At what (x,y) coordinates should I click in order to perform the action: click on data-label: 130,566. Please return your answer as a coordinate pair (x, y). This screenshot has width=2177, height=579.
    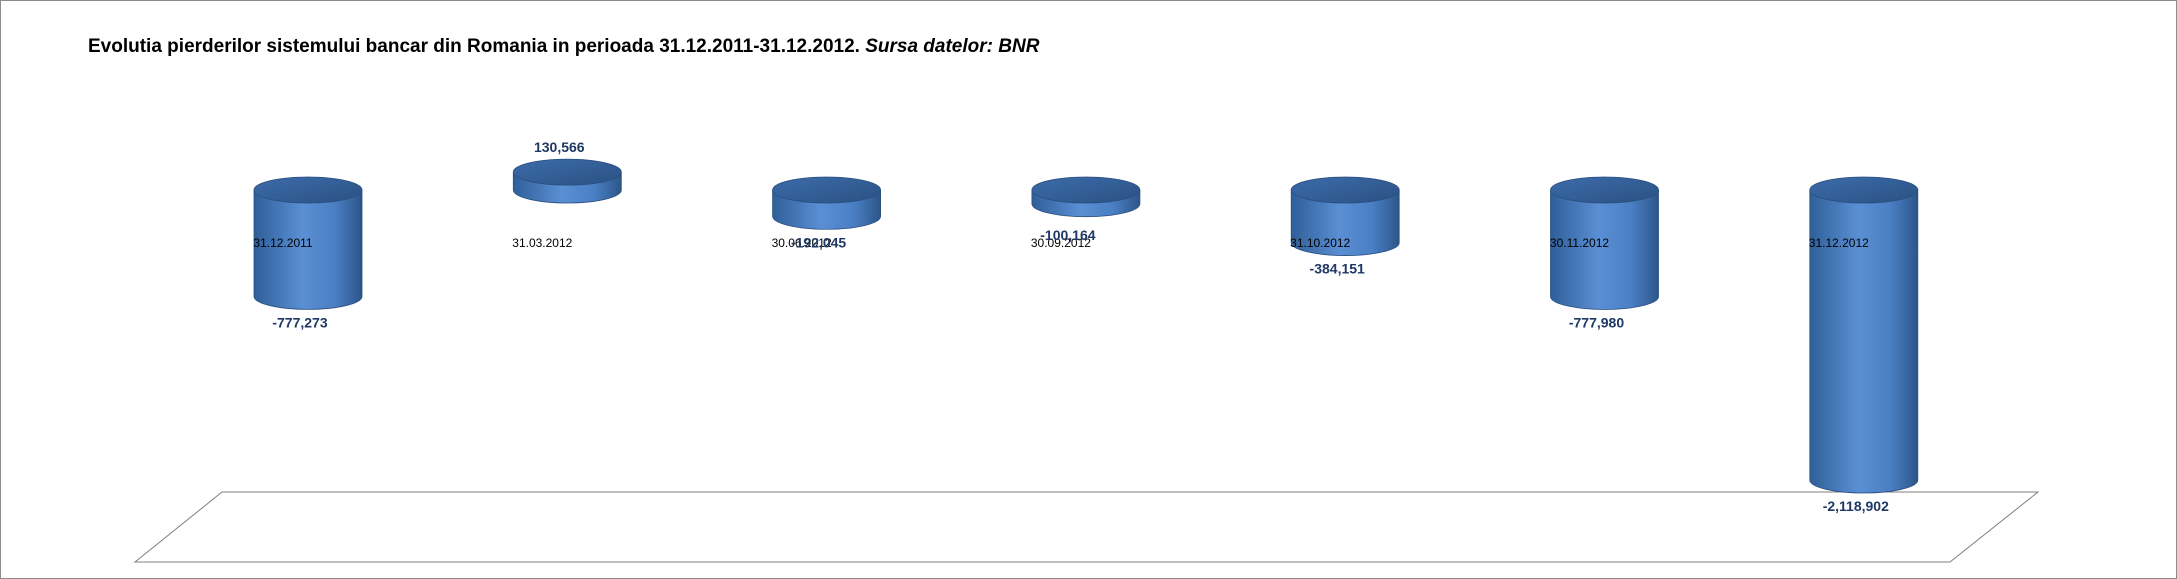
    Looking at the image, I should click on (559, 147).